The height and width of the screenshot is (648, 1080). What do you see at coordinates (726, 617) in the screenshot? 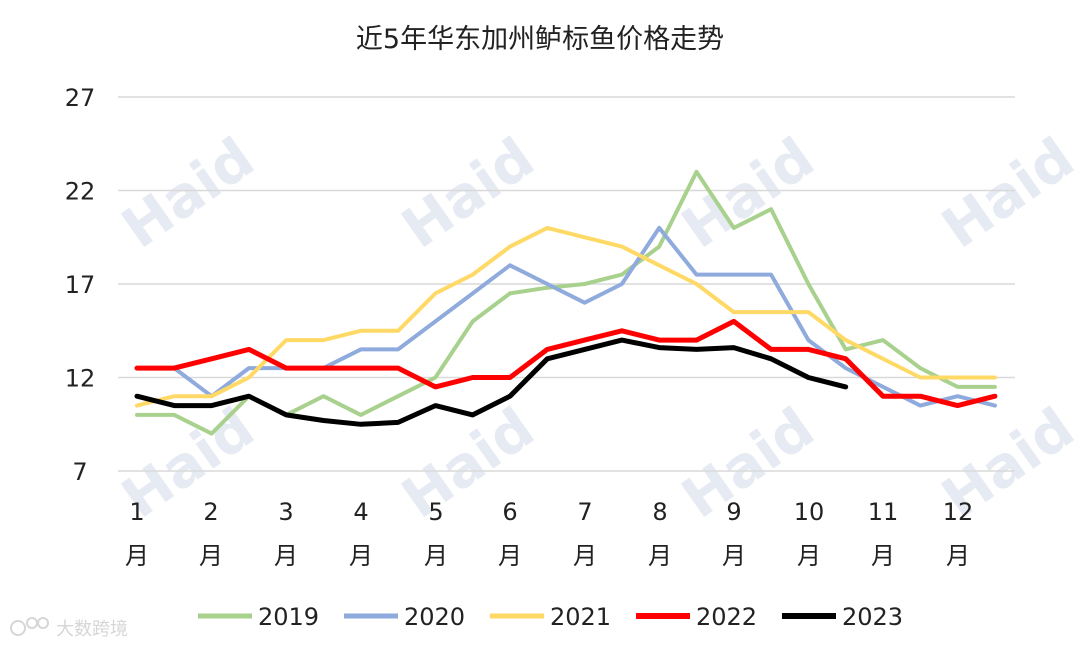
I see `legend-label-2022: 2022` at bounding box center [726, 617].